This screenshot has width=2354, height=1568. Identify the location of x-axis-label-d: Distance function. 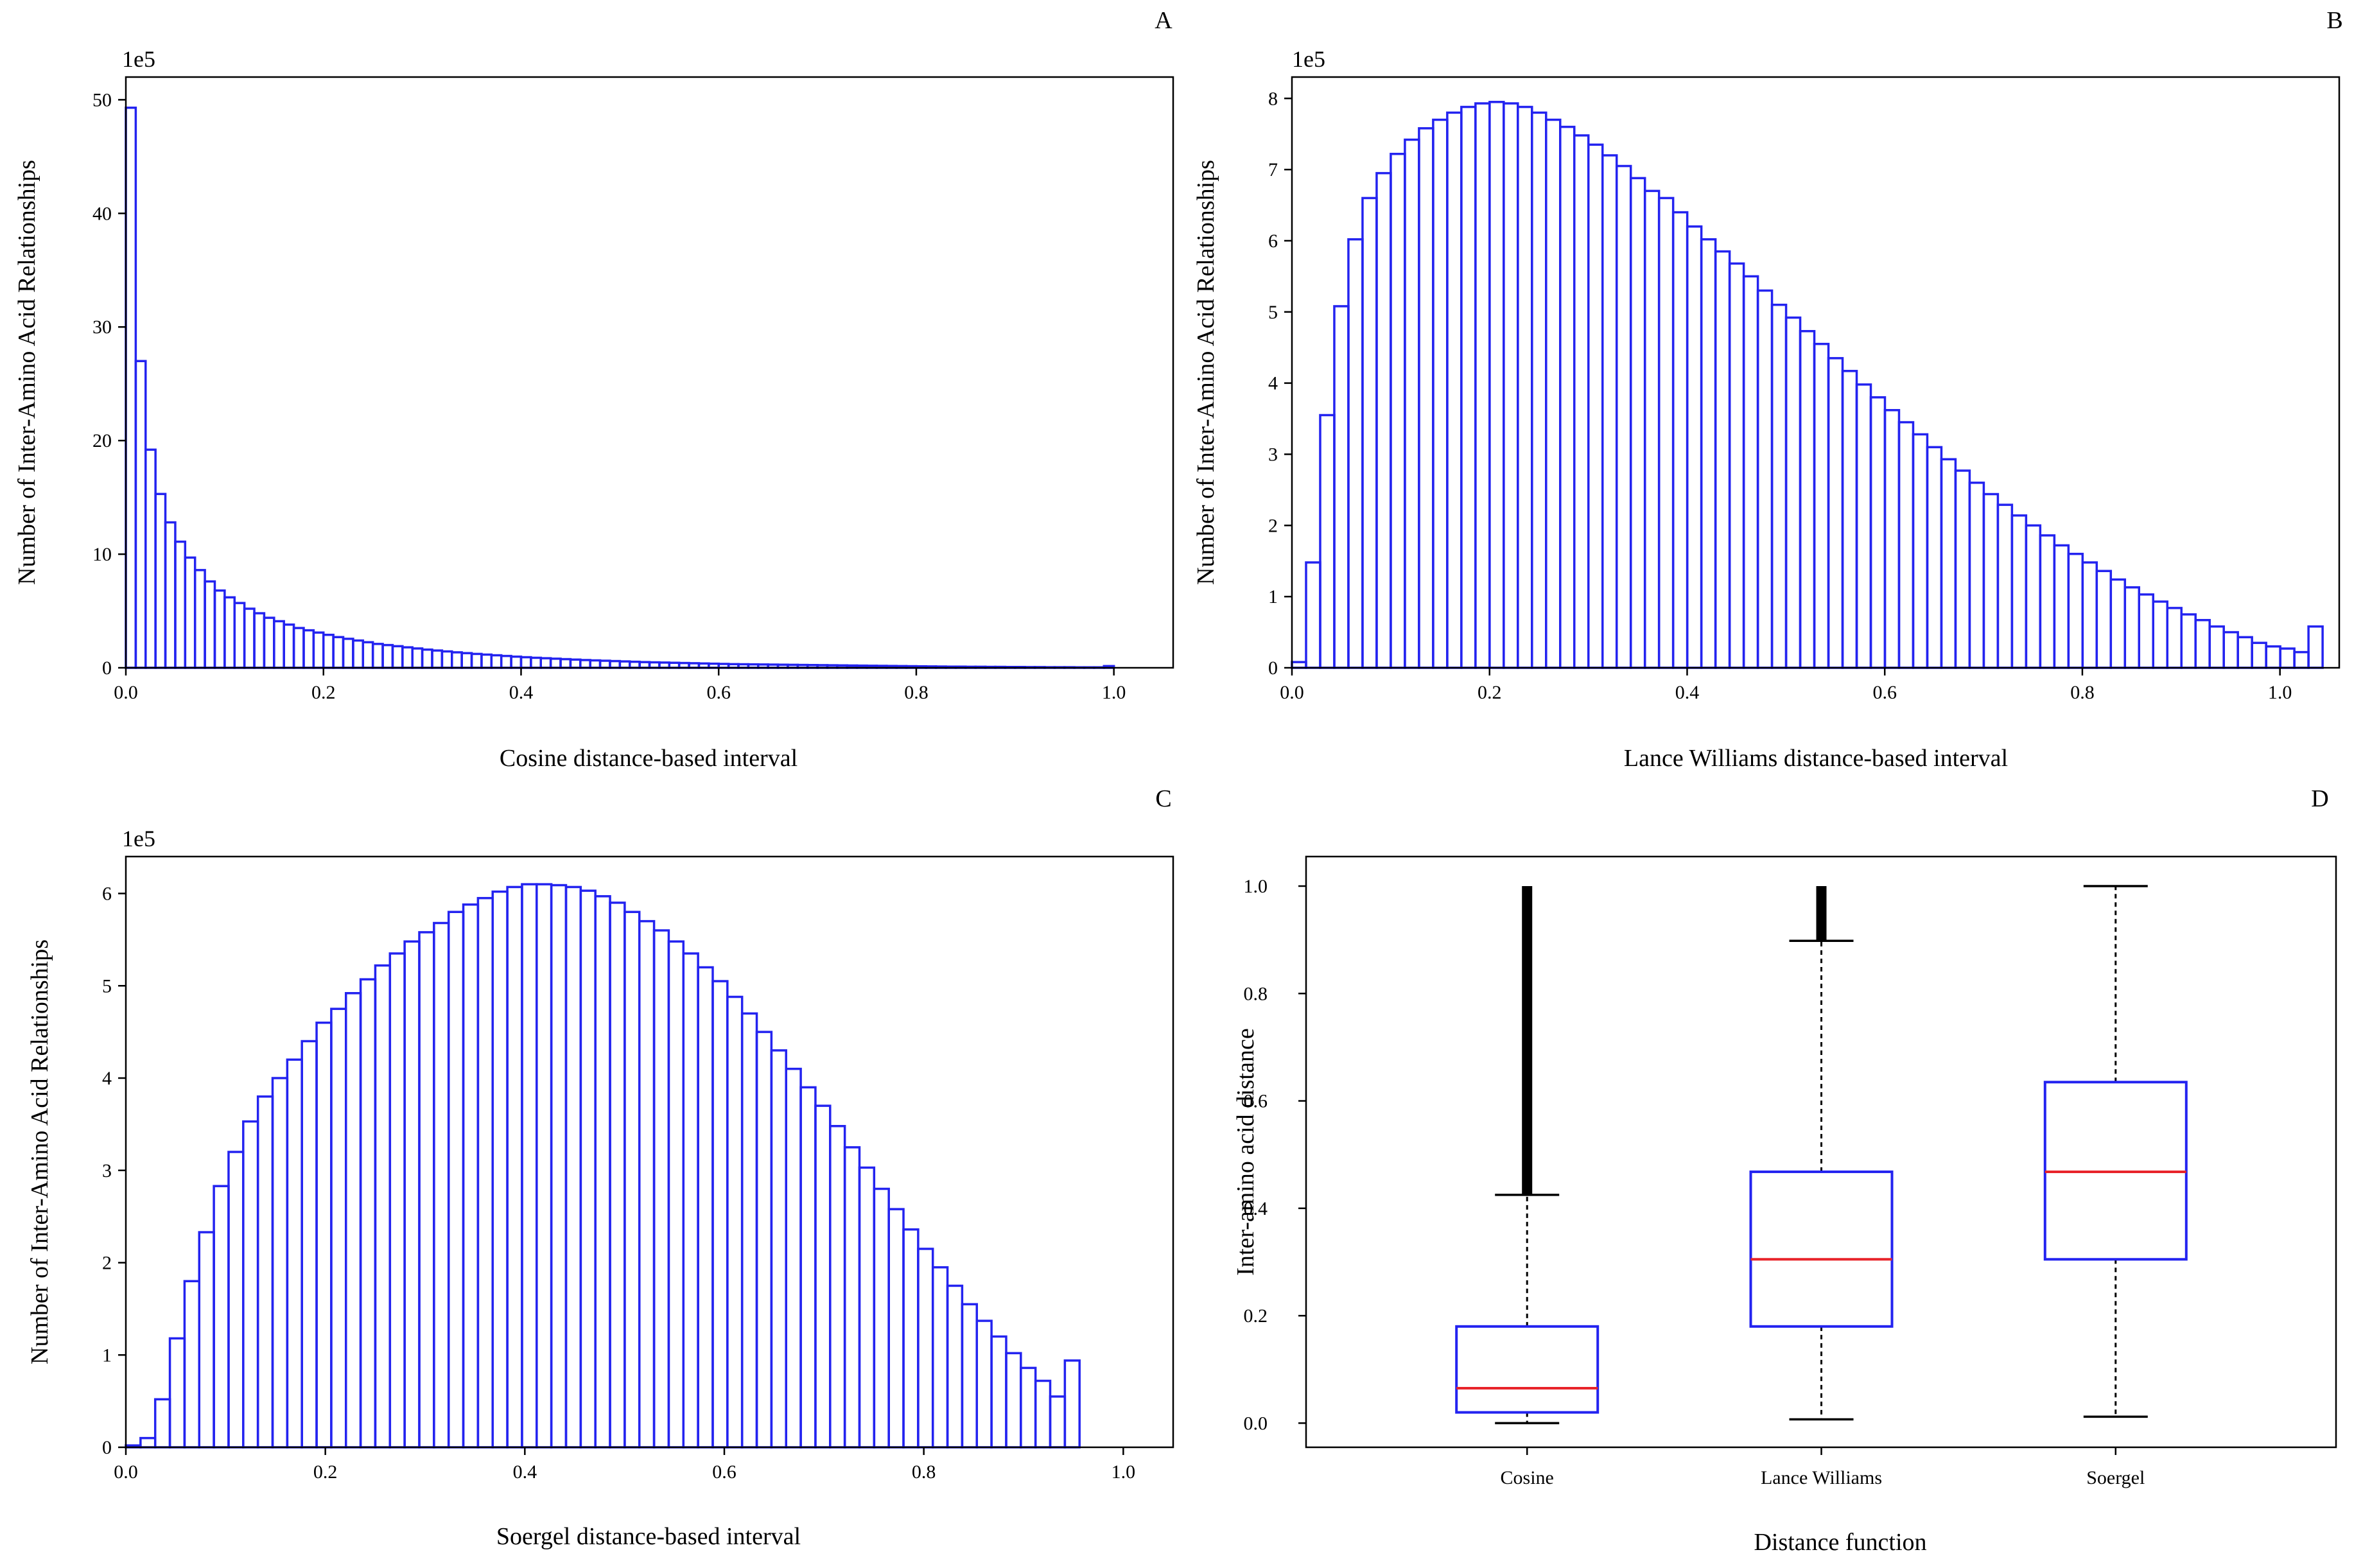
(1840, 1542).